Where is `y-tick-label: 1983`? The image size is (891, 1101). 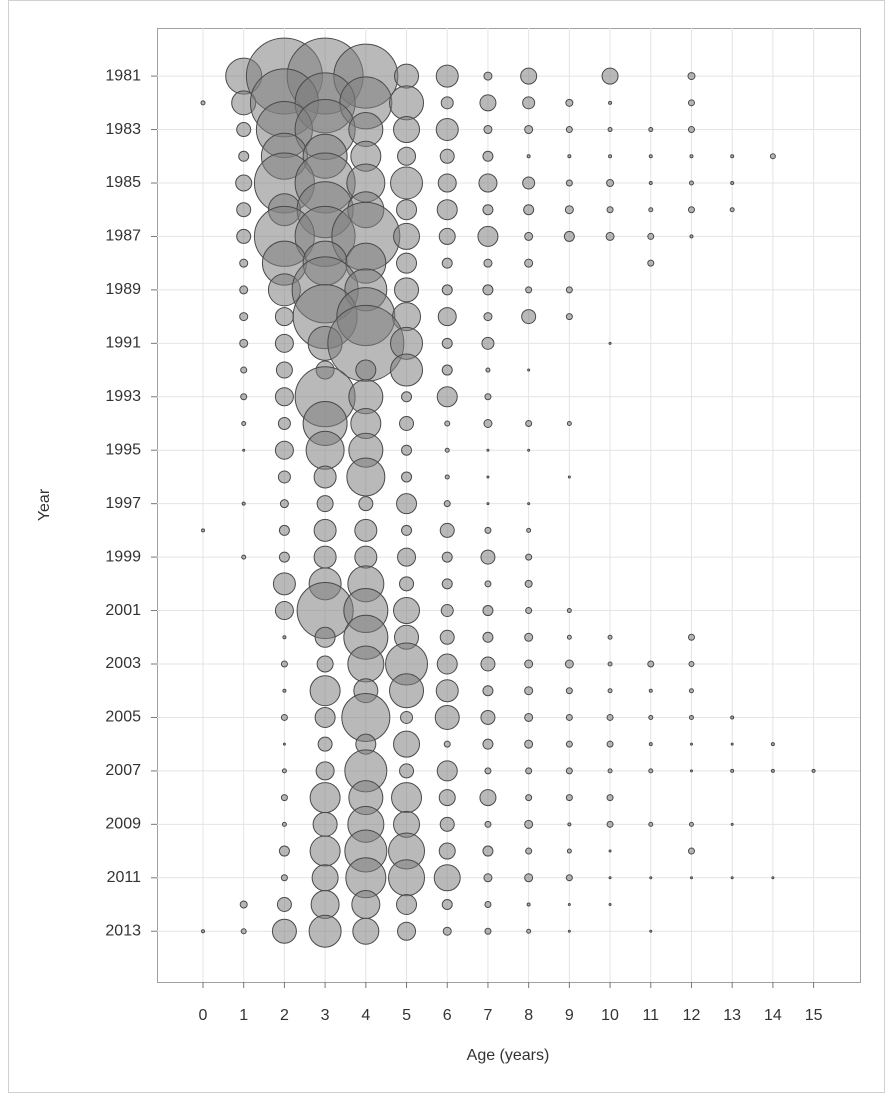 y-tick-label: 1983 is located at coordinates (123, 129).